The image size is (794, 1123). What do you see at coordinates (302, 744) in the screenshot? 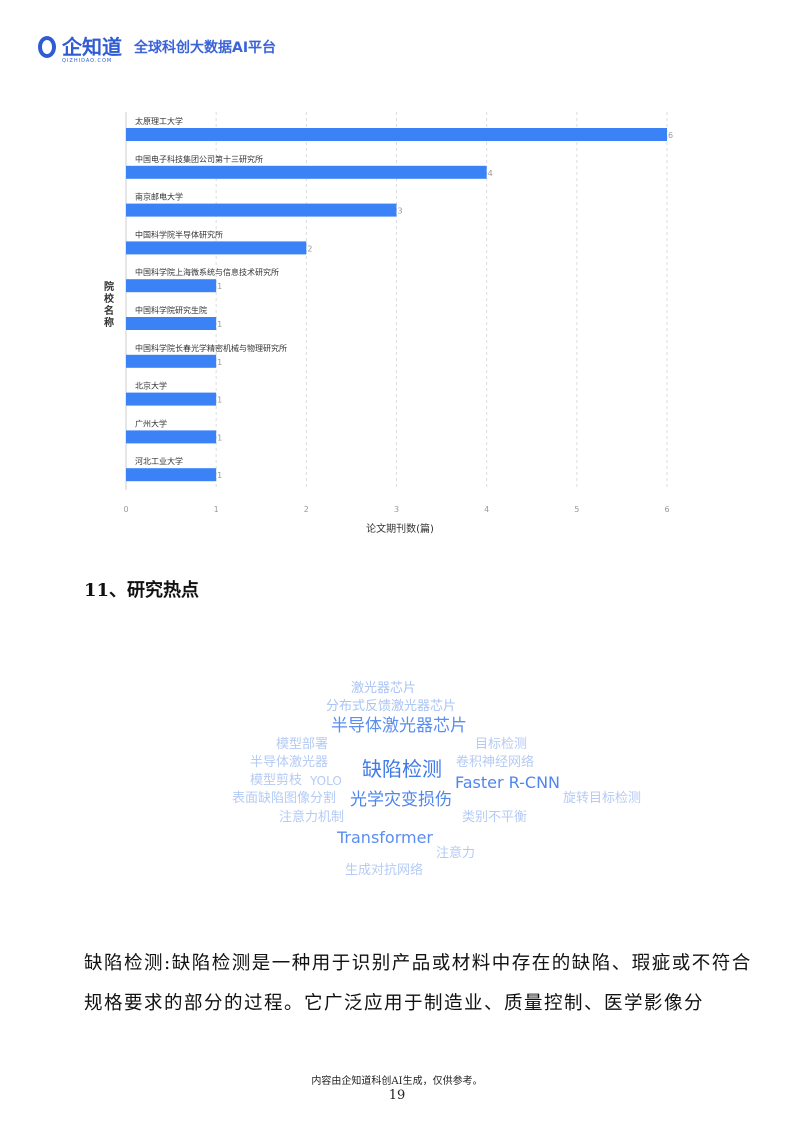
I see `word-cloud-term: 模型部署` at bounding box center [302, 744].